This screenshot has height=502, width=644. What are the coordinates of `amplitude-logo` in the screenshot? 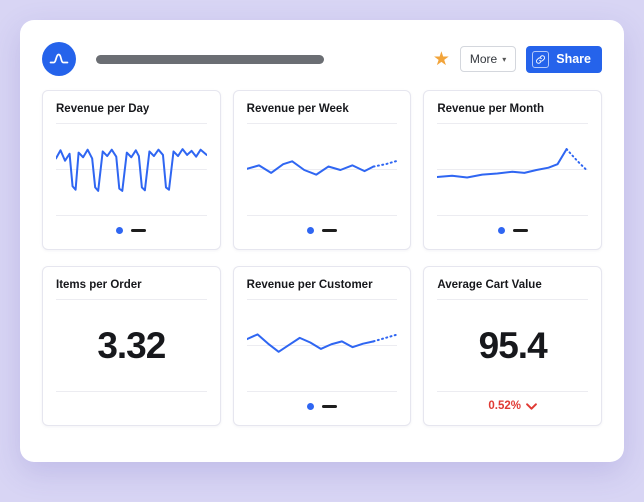 It's located at (59, 59).